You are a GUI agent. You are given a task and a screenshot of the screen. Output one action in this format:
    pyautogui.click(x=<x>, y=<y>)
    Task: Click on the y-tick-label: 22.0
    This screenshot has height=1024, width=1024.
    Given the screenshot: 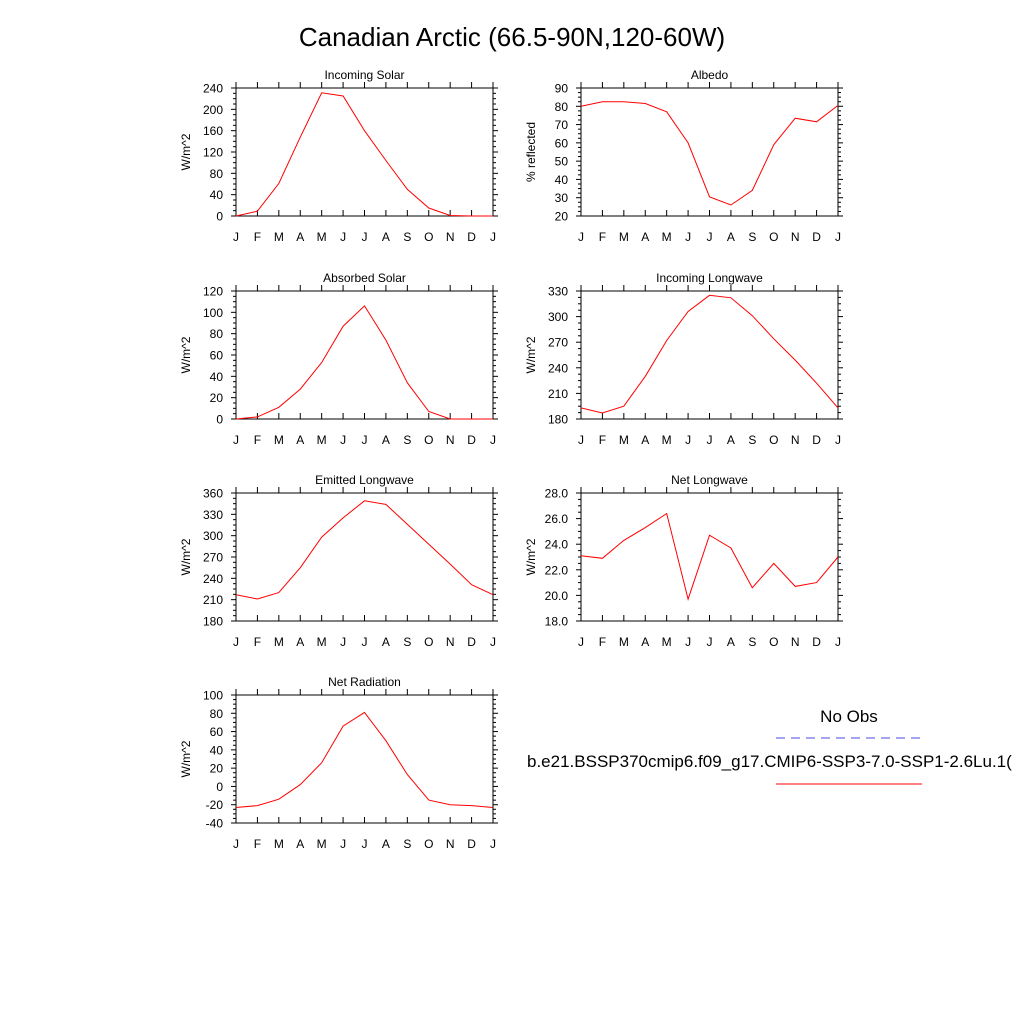 What is the action you would take?
    pyautogui.click(x=557, y=570)
    